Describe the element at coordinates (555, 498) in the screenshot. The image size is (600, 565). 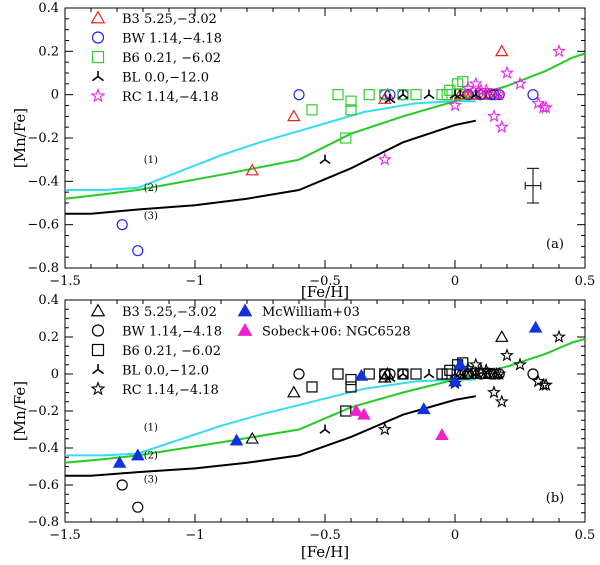
I see `panel-label: (b)` at that location.